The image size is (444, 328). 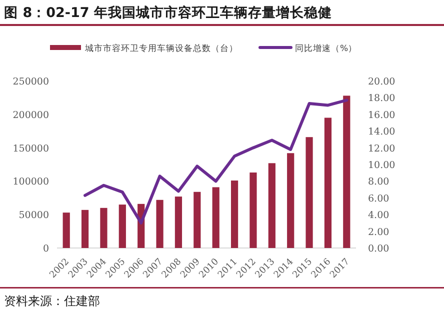 What do you see at coordinates (33, 216) in the screenshot?
I see `y-tick-label: 50000` at bounding box center [33, 216].